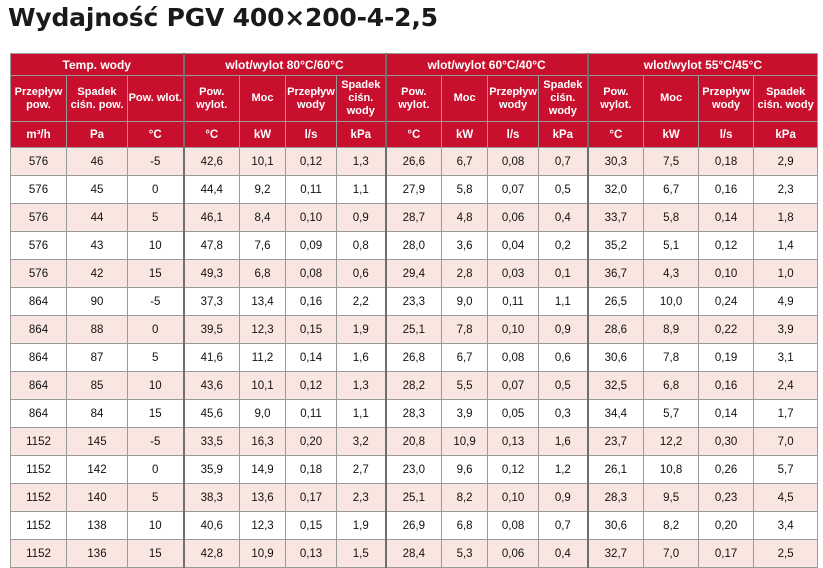 This screenshot has width=823, height=568. Describe the element at coordinates (414, 134) in the screenshot. I see `unit-cell: °C` at that location.